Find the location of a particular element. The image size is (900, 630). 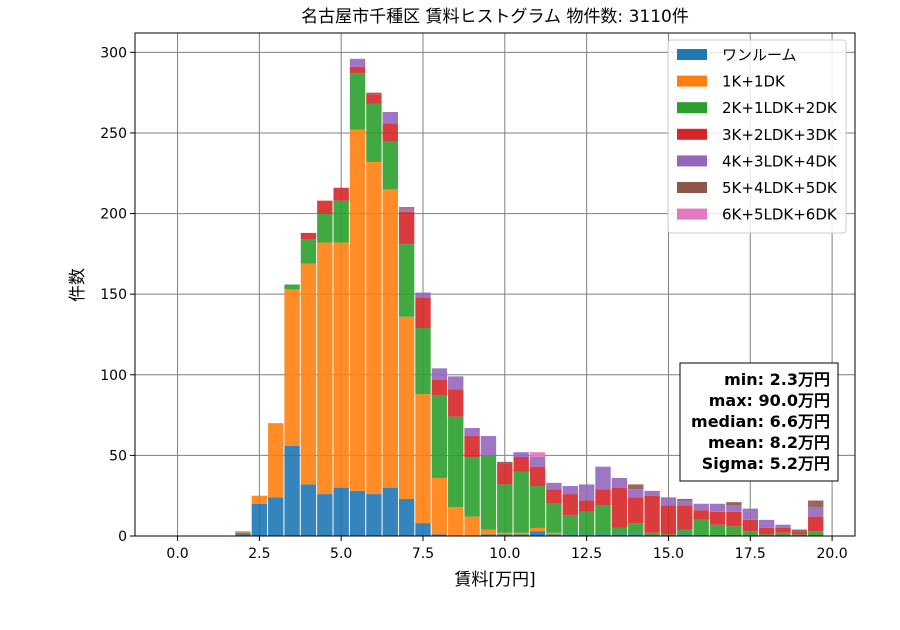

legend-label: 5K+4LDK+5DK is located at coordinates (780, 188).